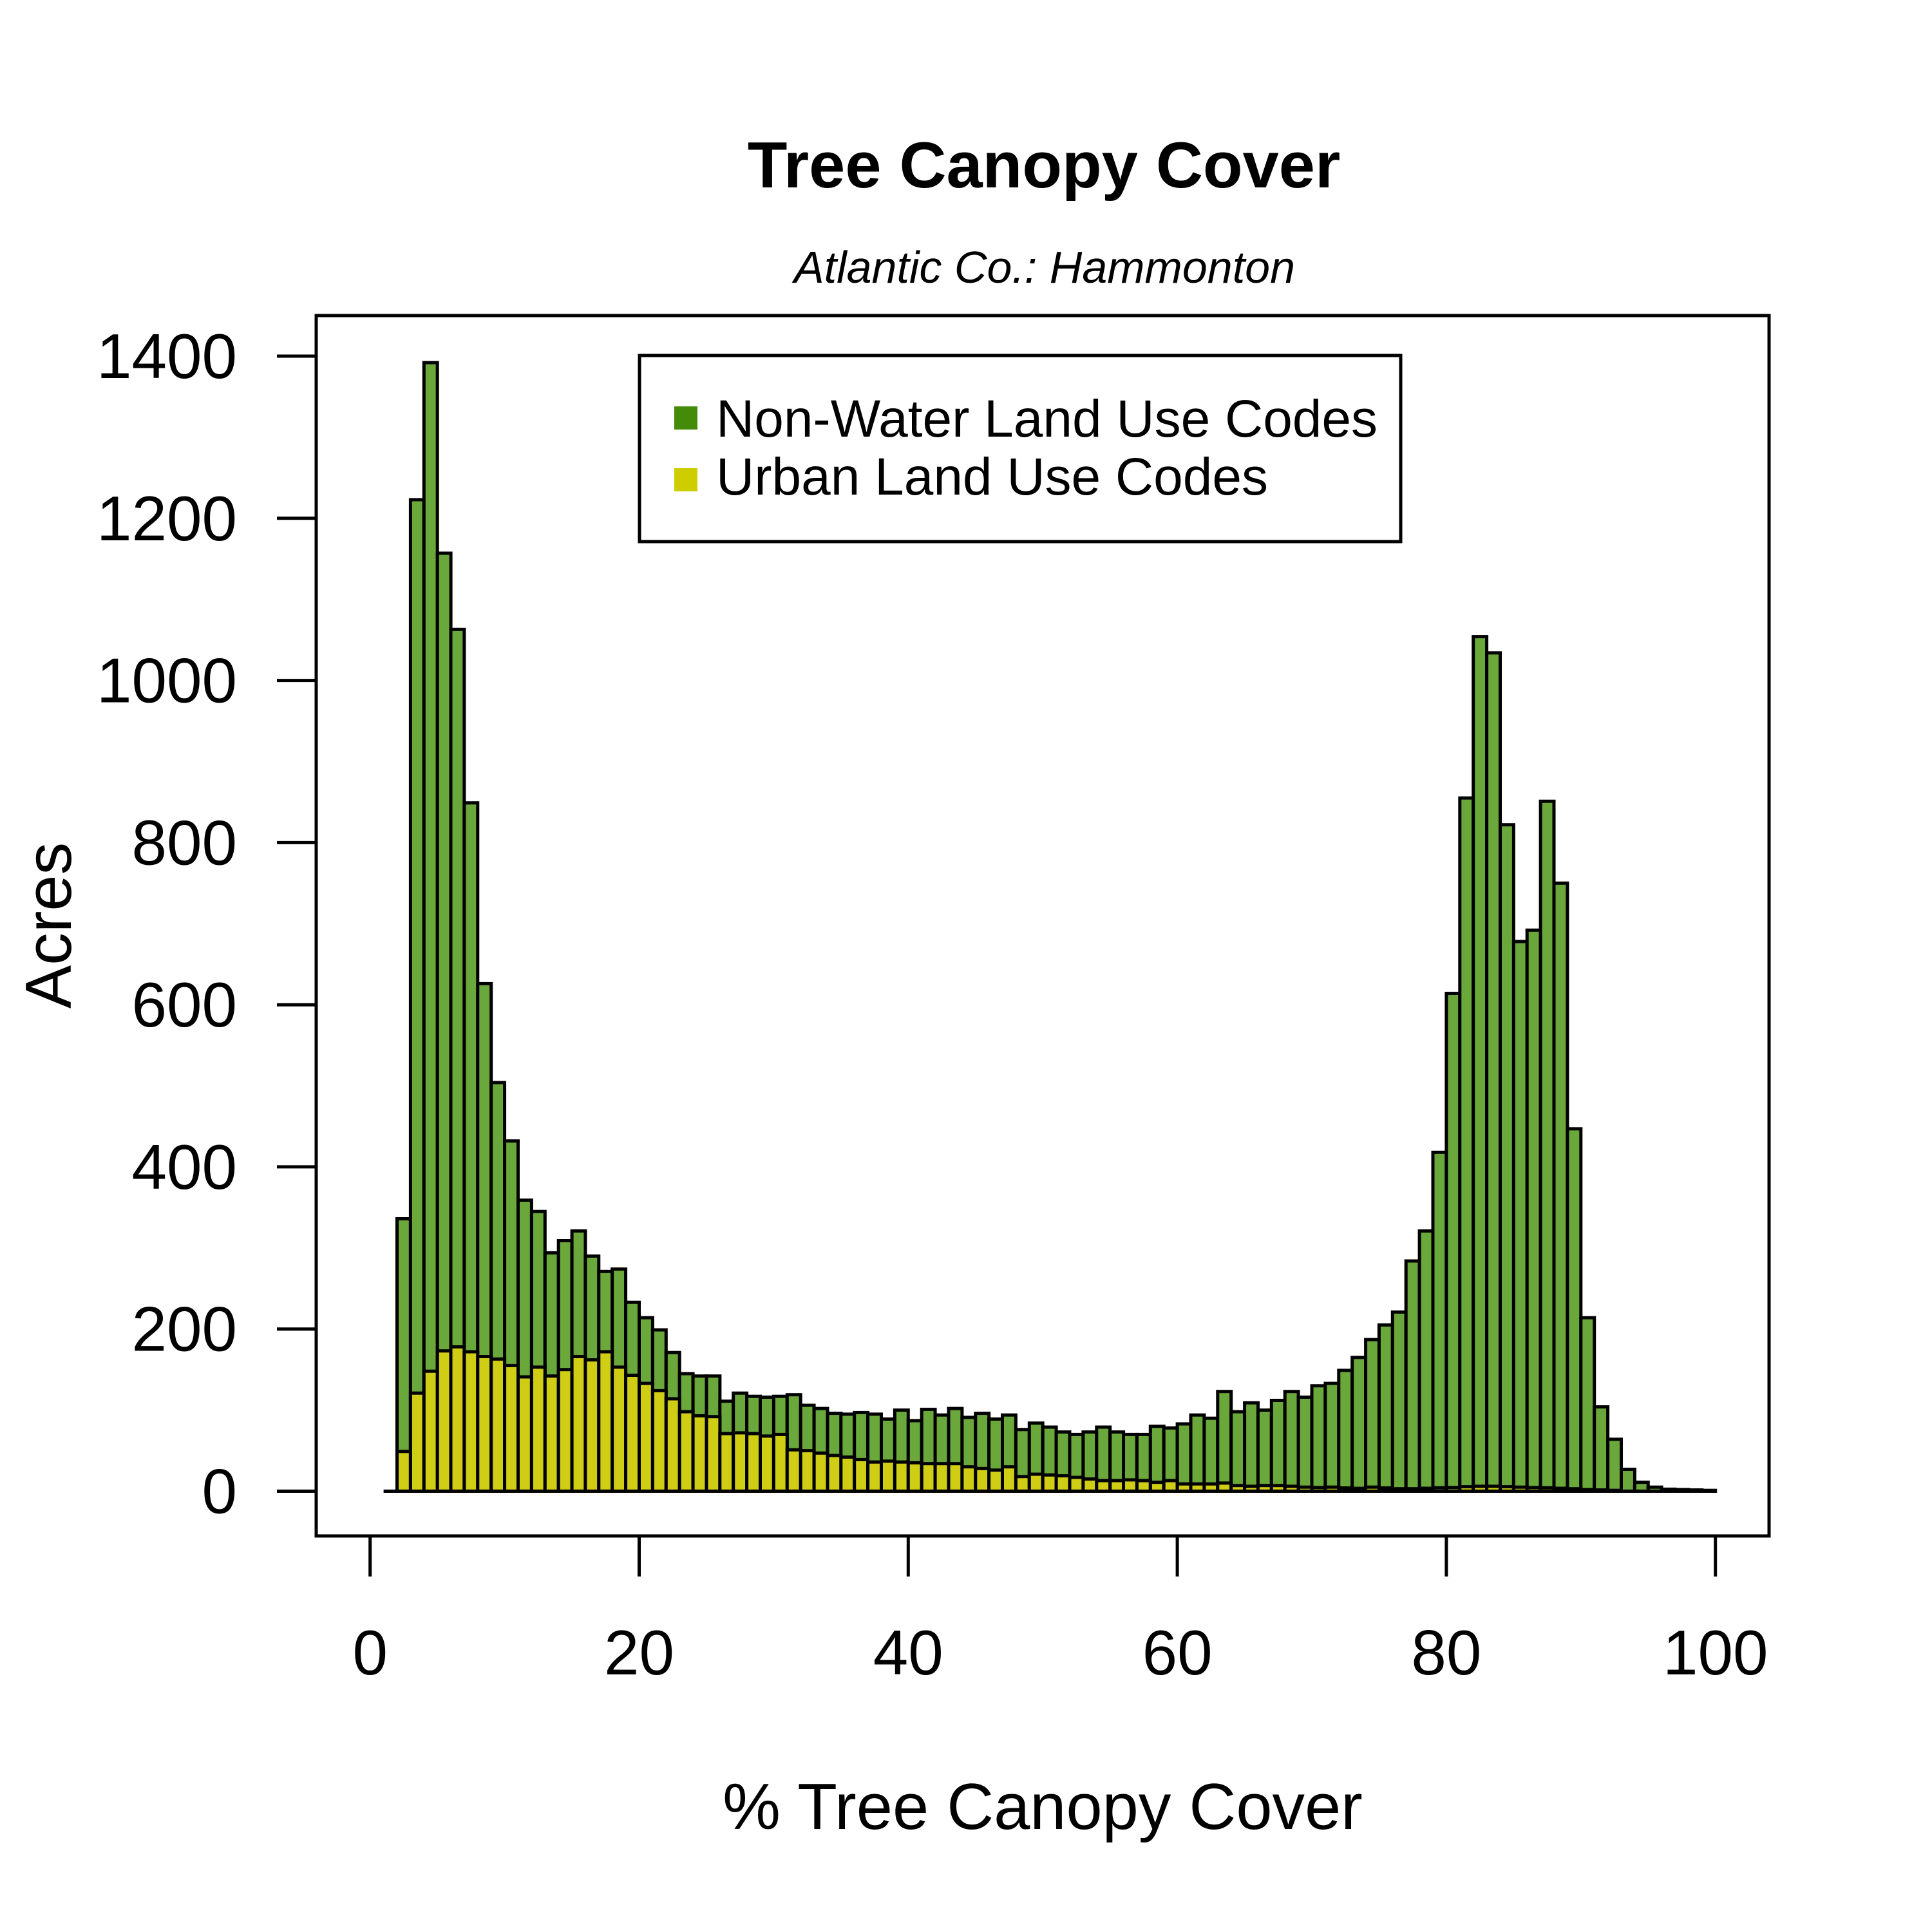  I want to click on svg-text: Urban Land Use Codes, so click(992, 477).